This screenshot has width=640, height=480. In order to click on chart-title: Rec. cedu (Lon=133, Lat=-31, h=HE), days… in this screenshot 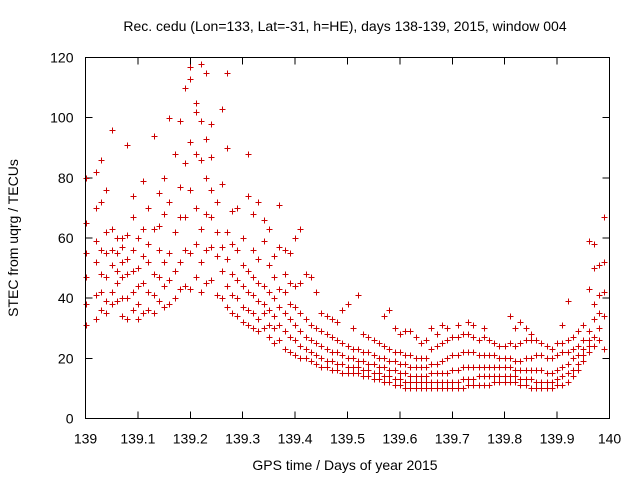, I will do `click(344, 26)`.